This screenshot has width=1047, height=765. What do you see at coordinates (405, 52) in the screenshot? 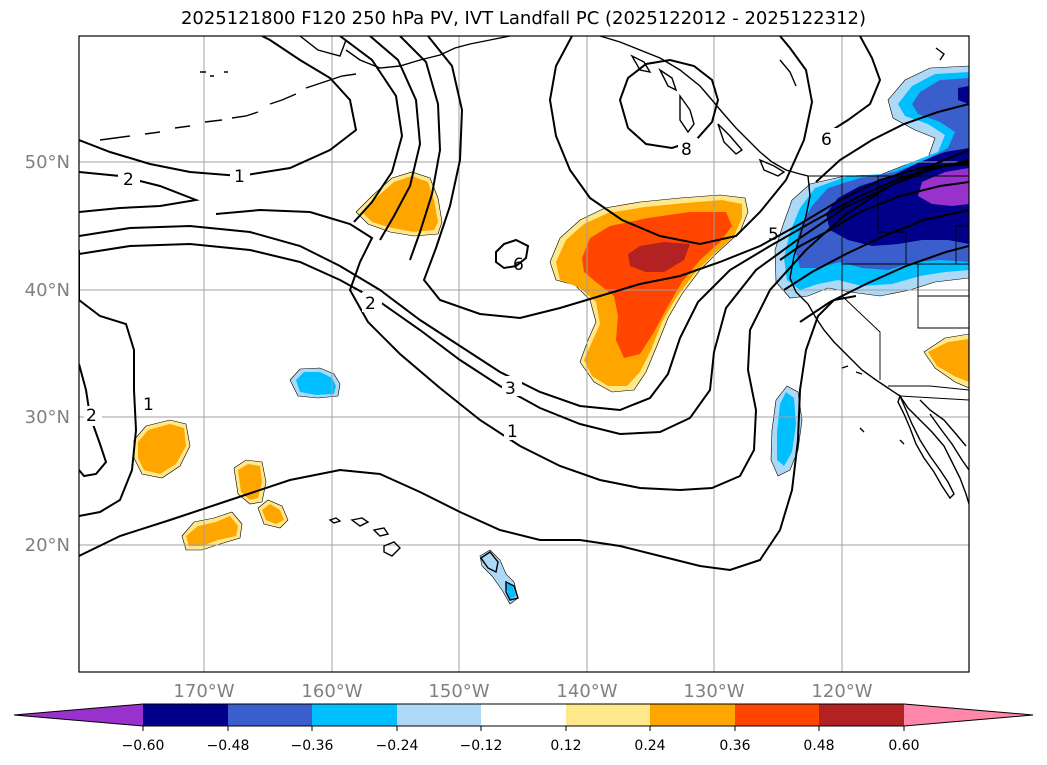
I see `alaska-coast` at bounding box center [405, 52].